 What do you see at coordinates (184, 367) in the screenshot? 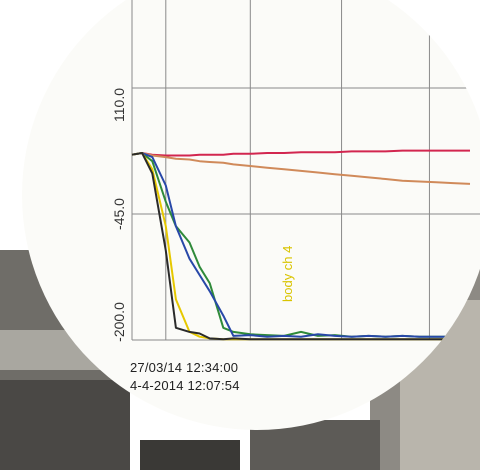
I see `timestamp-start: 27/03/14 12:34:00` at bounding box center [184, 367].